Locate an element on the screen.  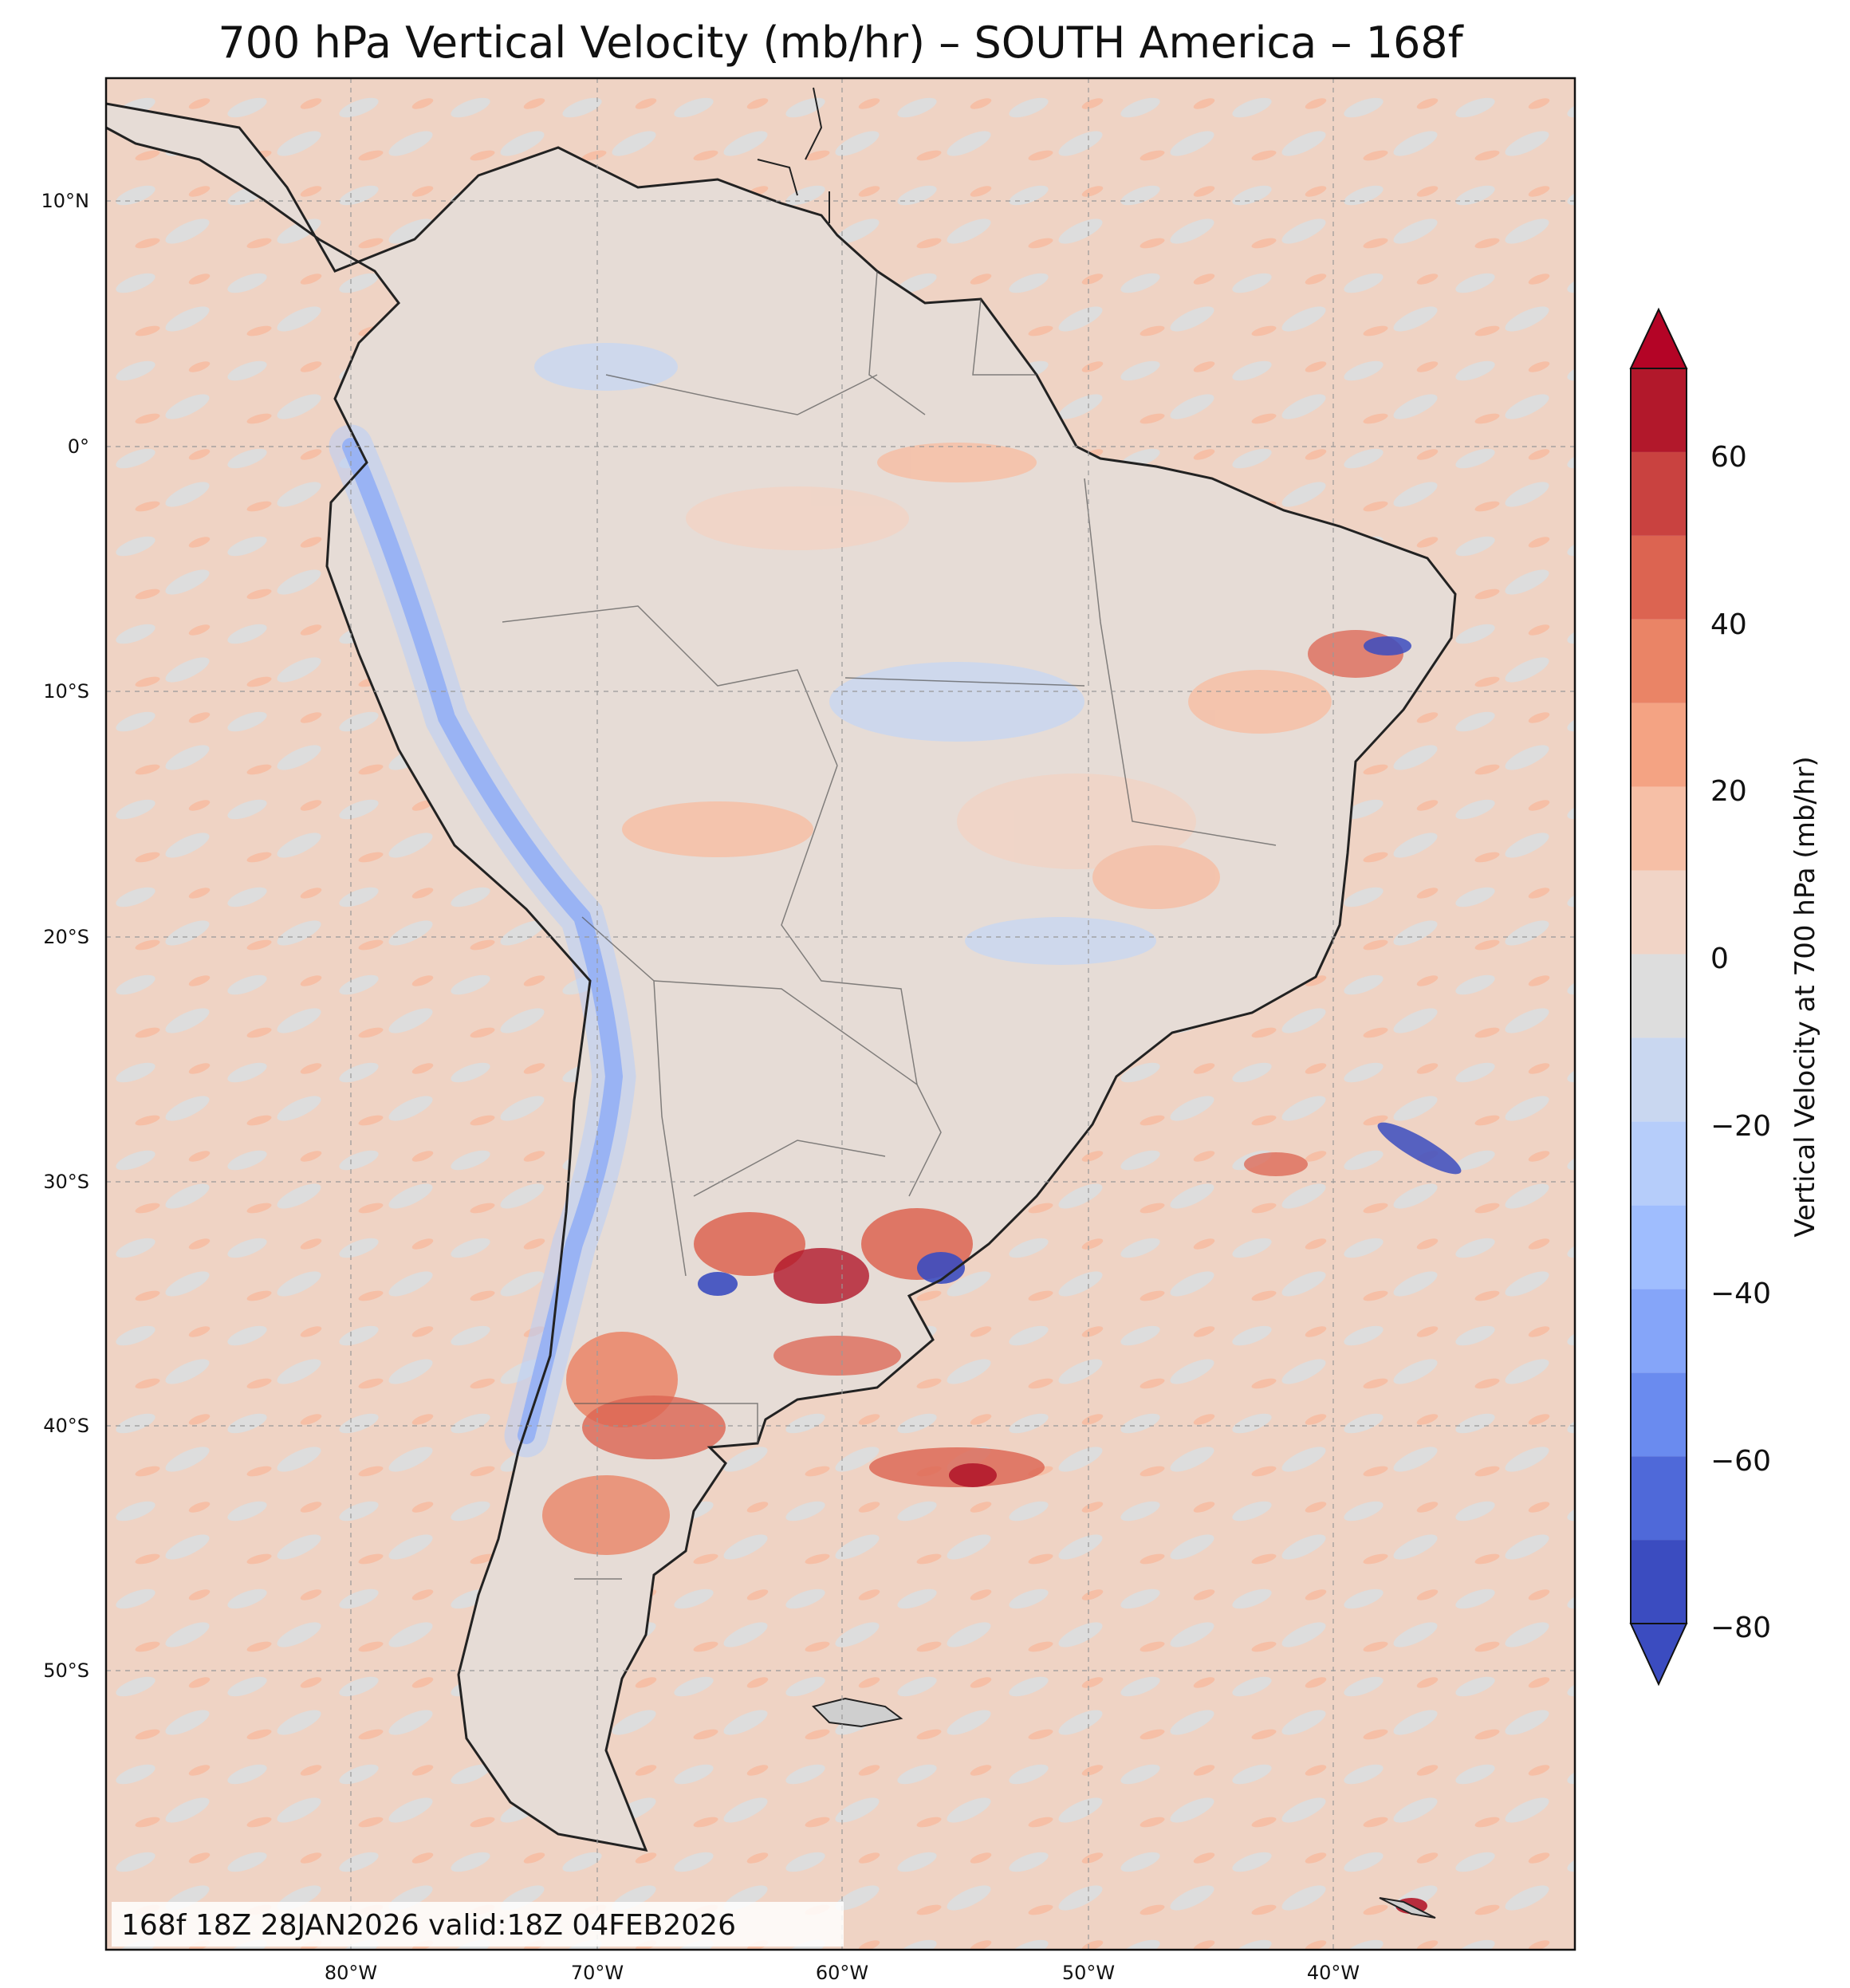
falkland-islands is located at coordinates (858, 1712).